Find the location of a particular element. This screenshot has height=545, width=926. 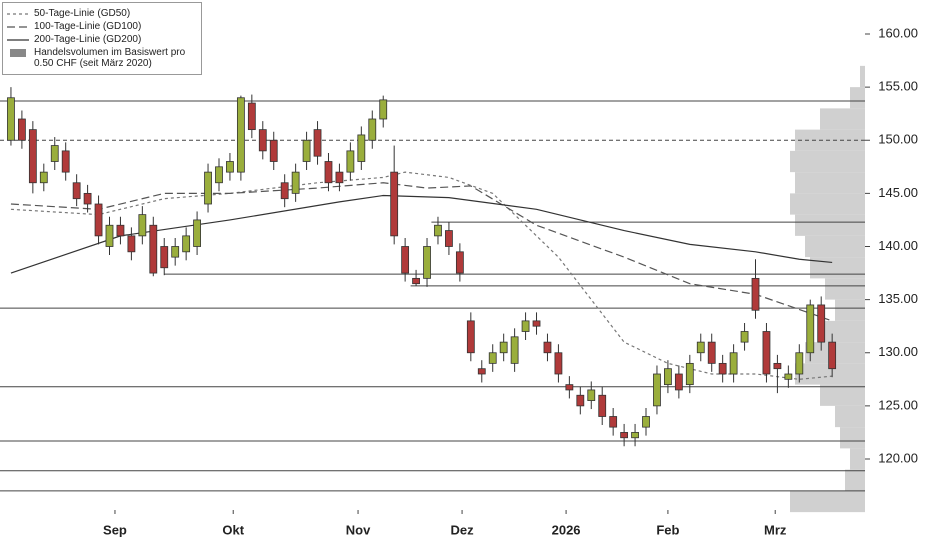

x-tick-label: 2026 is located at coordinates (566, 529).